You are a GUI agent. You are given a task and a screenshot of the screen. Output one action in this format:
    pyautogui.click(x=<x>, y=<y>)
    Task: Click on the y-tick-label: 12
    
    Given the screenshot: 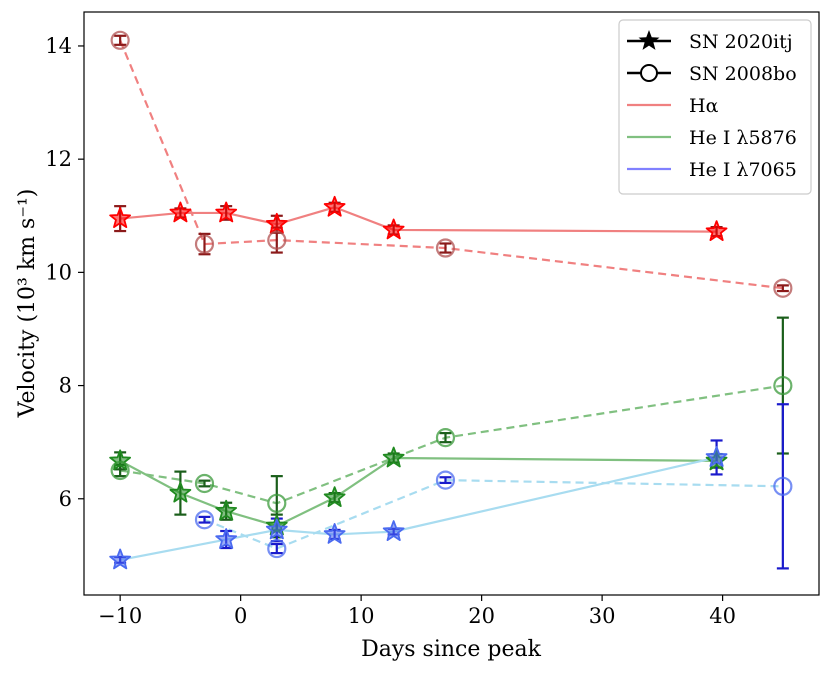 What is the action you would take?
    pyautogui.click(x=58, y=159)
    